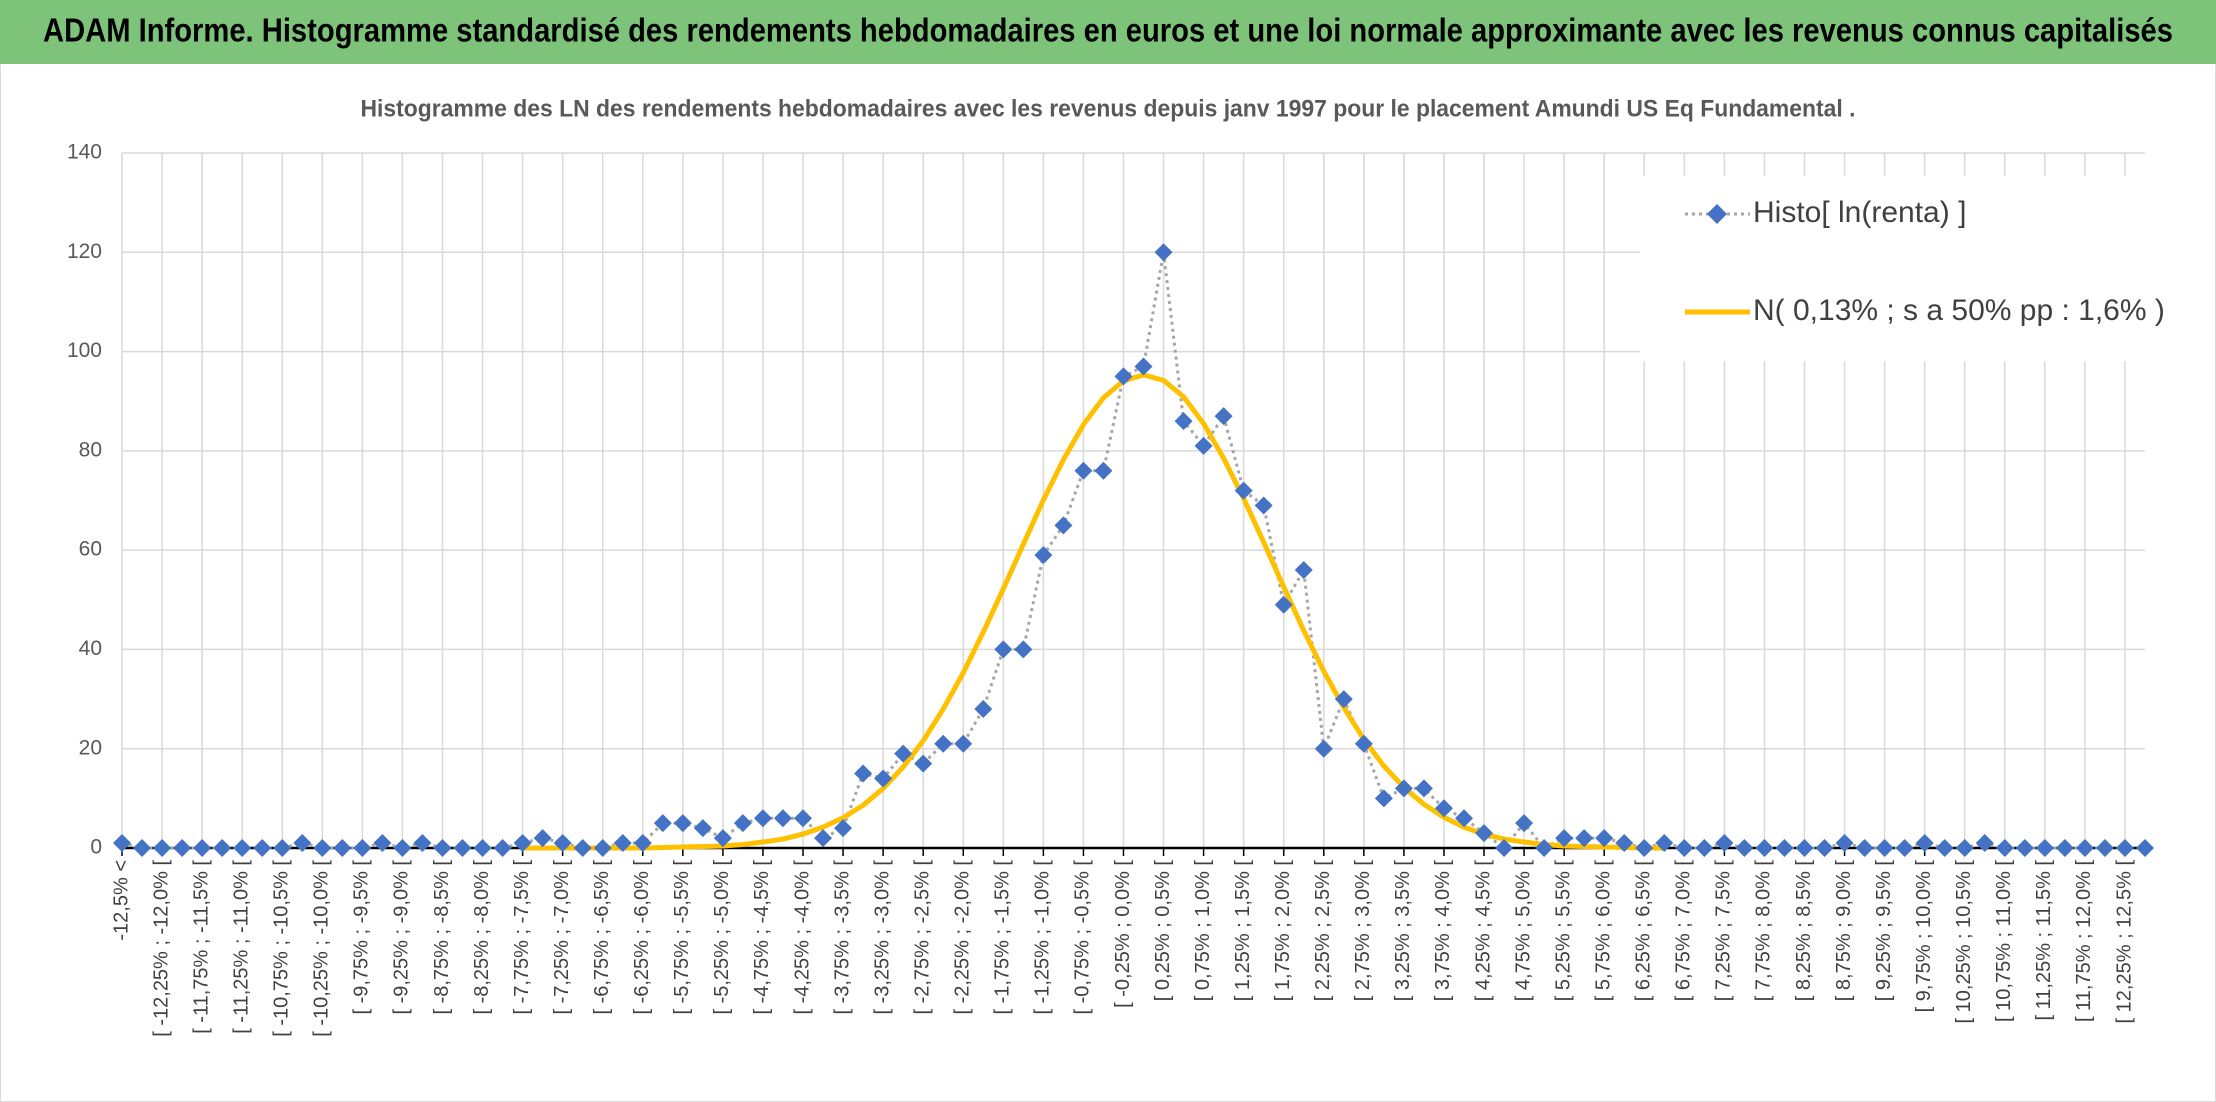  I want to click on legend-label: N( 0,13% ; s a 50% pp : 1,6% ), so click(1959, 310).